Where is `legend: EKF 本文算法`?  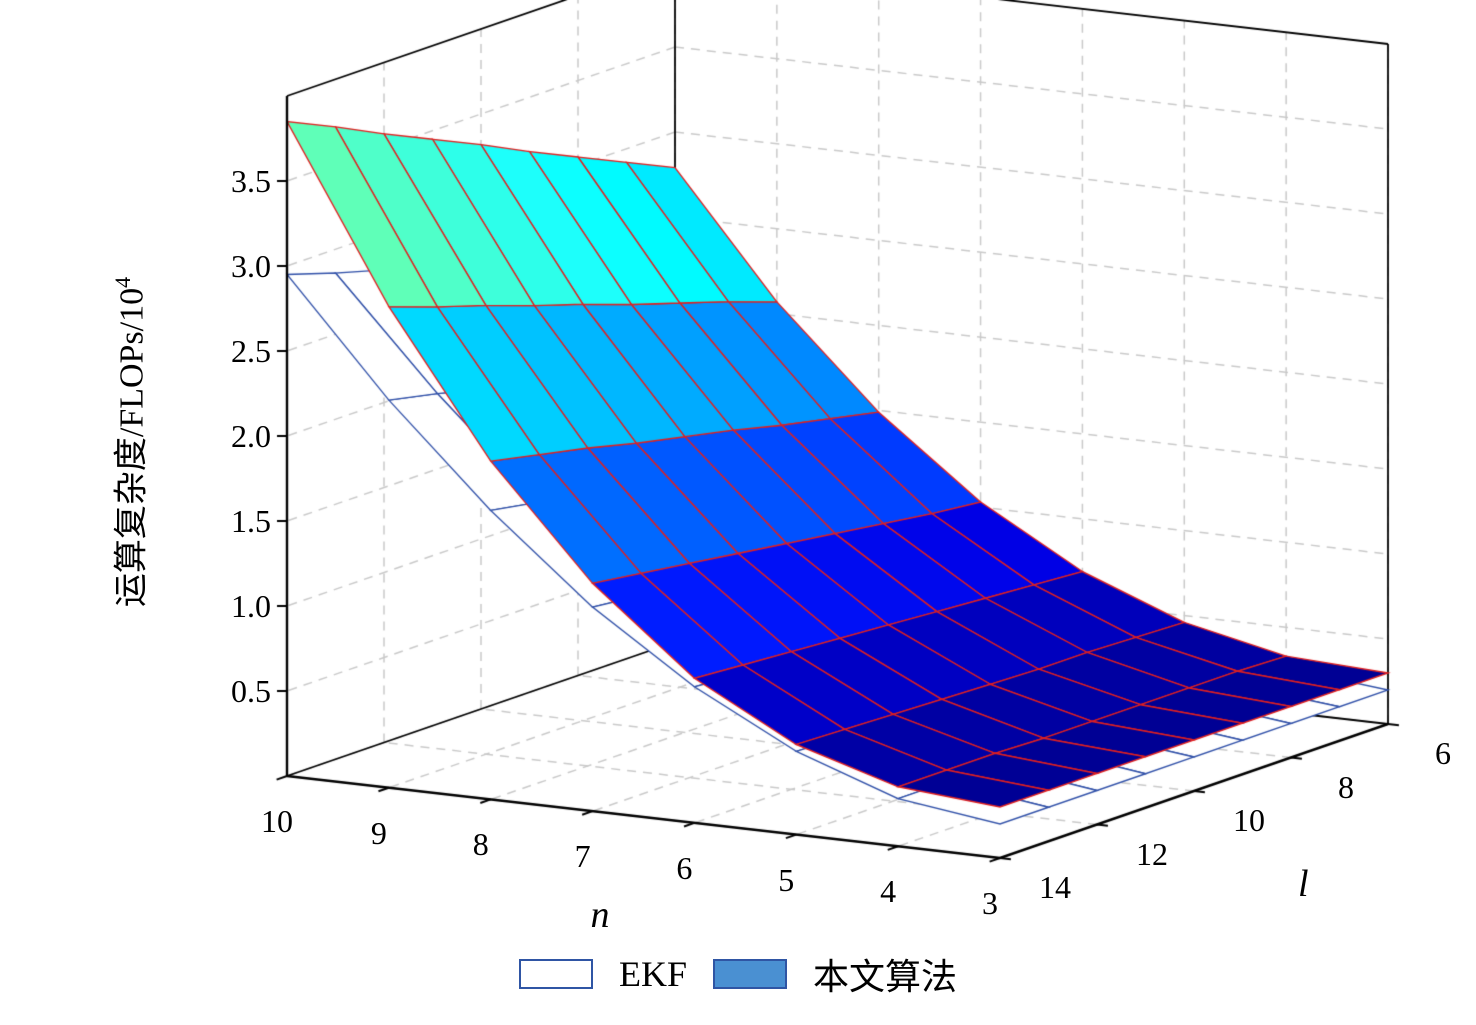 legend: EKF 本文算法 is located at coordinates (738, 974).